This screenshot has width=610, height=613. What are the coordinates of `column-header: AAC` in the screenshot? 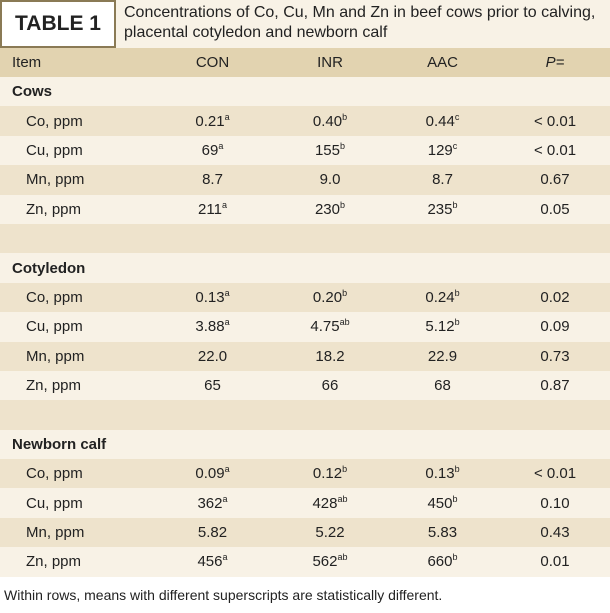 It's located at (442, 62).